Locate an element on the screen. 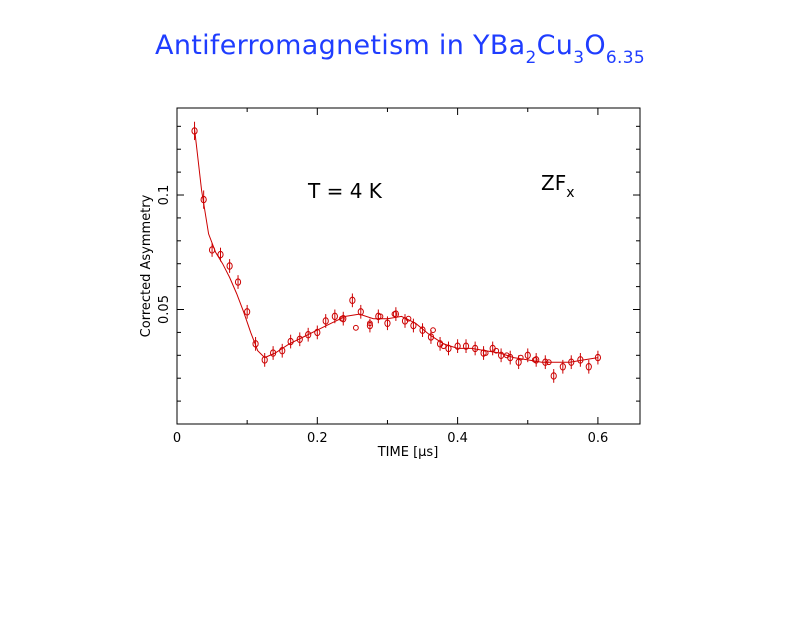 This screenshot has width=800, height=618. y-tick-label: 0.1 is located at coordinates (164, 195).